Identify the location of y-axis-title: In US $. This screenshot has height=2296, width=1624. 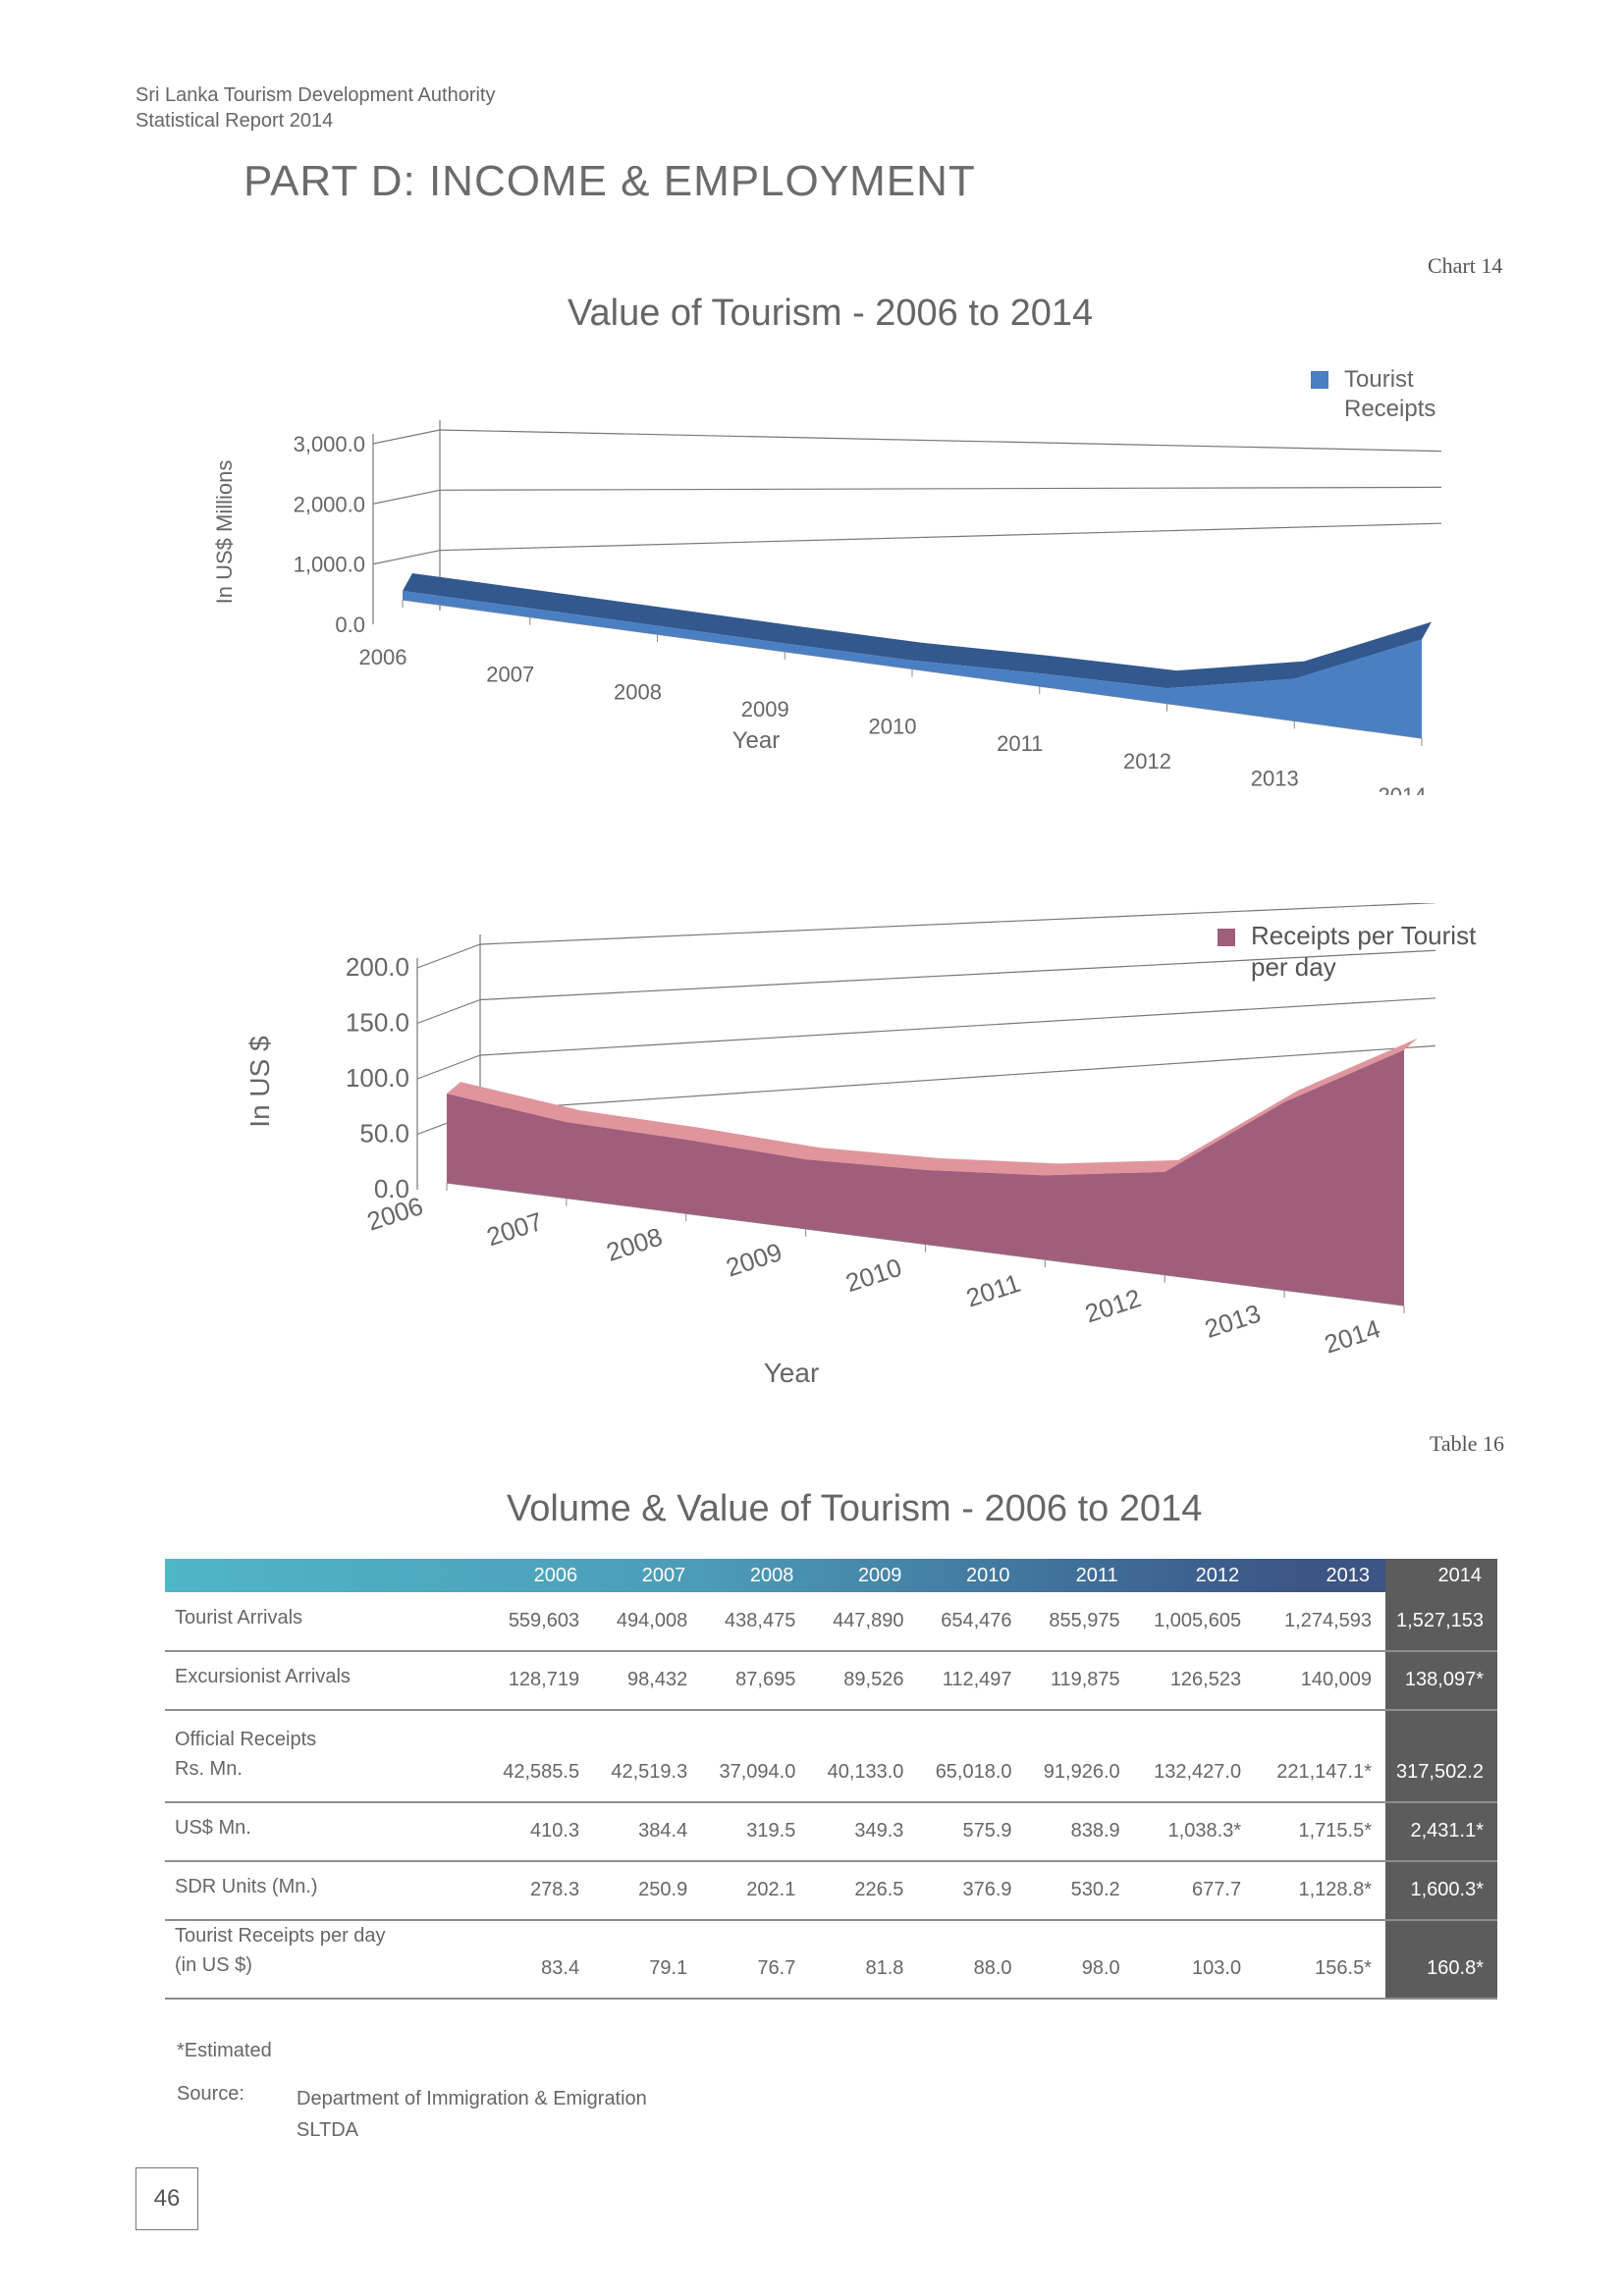
(259, 1082).